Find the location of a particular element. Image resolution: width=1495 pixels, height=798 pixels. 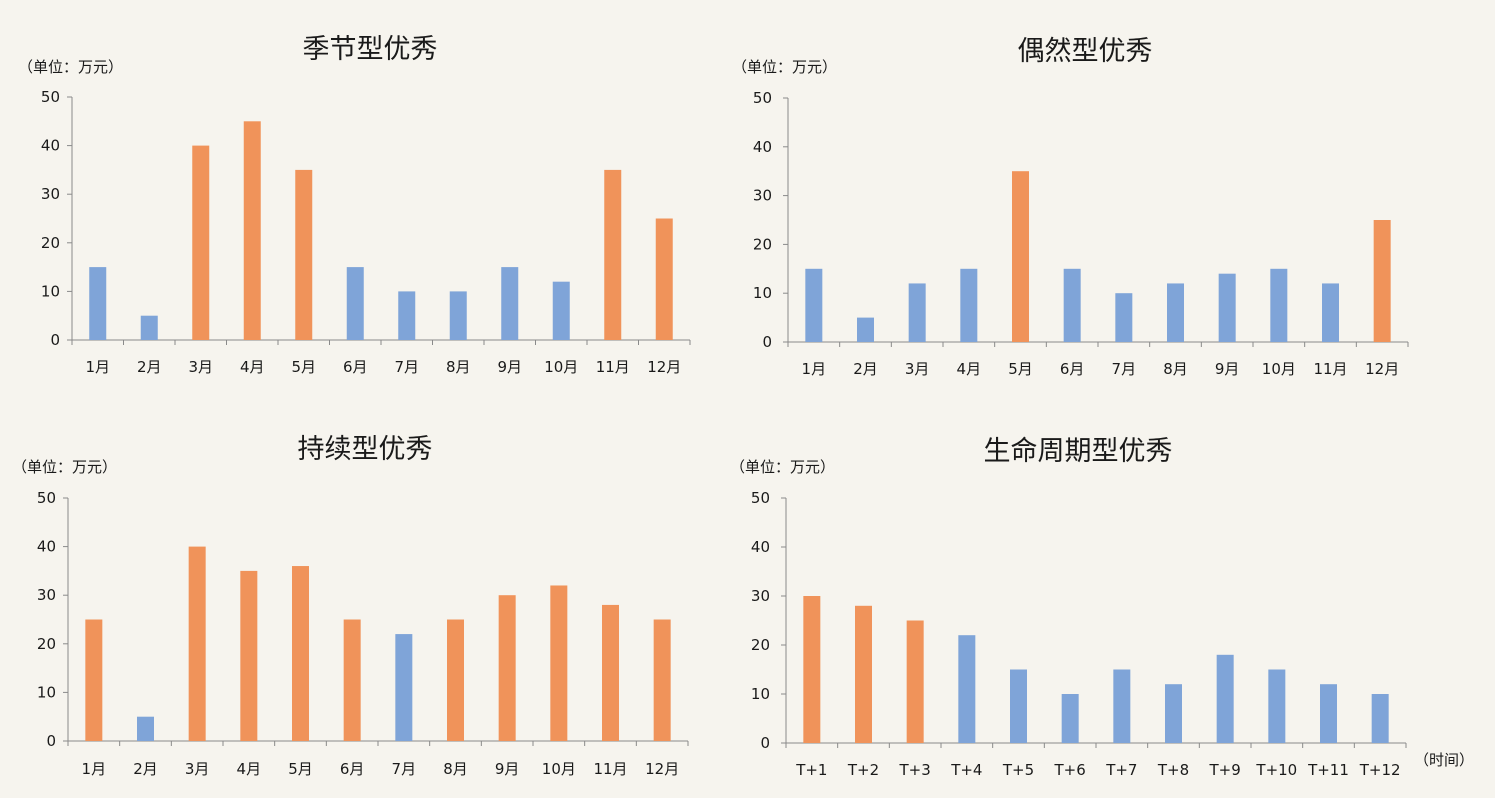

chart-title: 季节型优秀 is located at coordinates (370, 49).